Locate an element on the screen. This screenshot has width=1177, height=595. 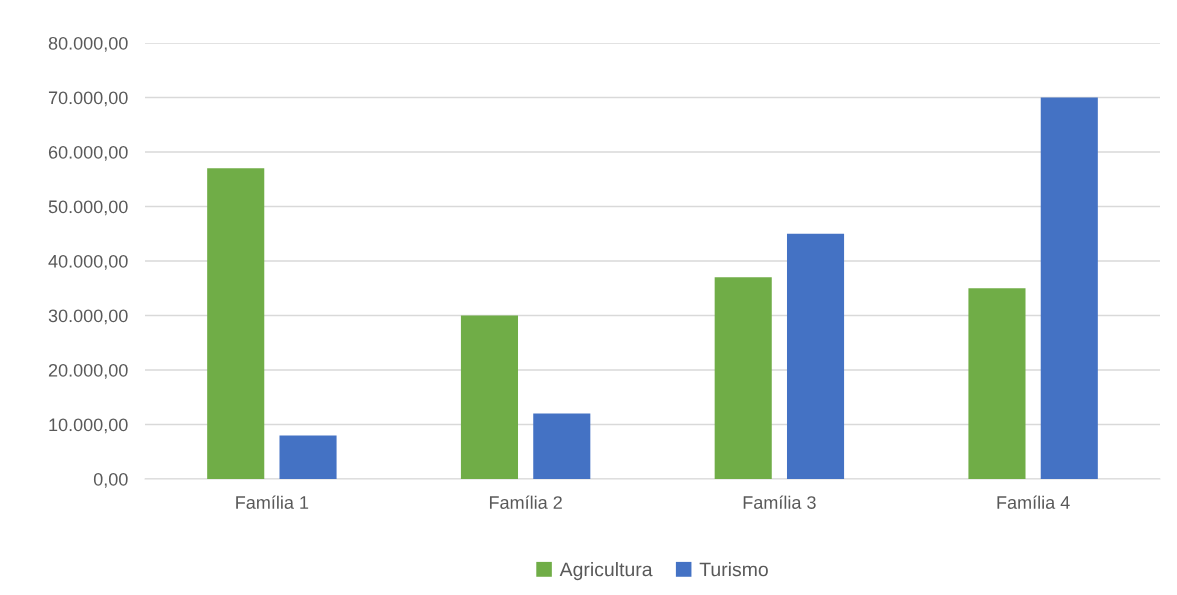
y-tick-label: 40.000,00 is located at coordinates (88, 262).